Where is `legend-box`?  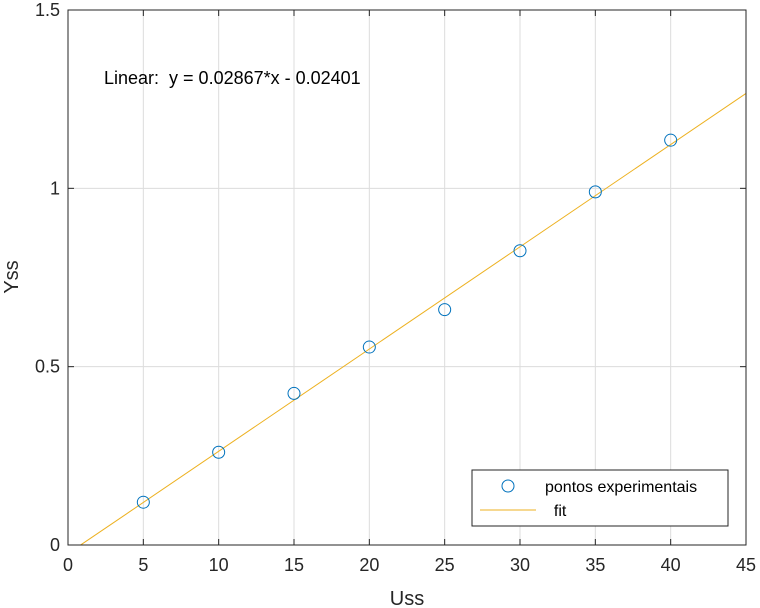 legend-box is located at coordinates (600, 498).